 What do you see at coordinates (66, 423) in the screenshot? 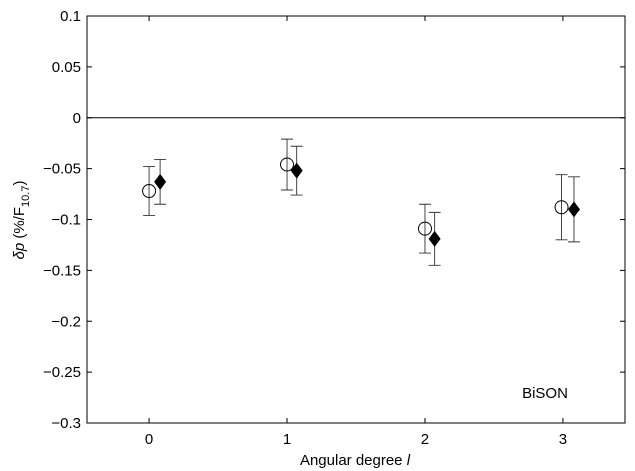
I see `y-tick-label: −0.3` at bounding box center [66, 423].